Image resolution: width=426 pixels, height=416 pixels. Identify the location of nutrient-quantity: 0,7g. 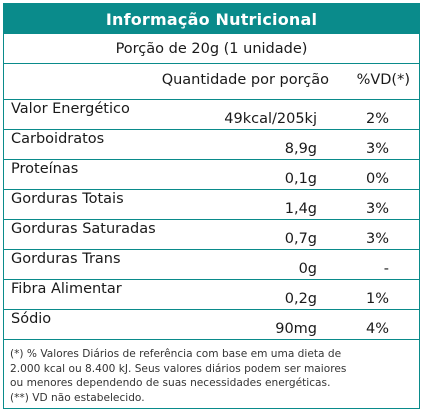
(300, 239).